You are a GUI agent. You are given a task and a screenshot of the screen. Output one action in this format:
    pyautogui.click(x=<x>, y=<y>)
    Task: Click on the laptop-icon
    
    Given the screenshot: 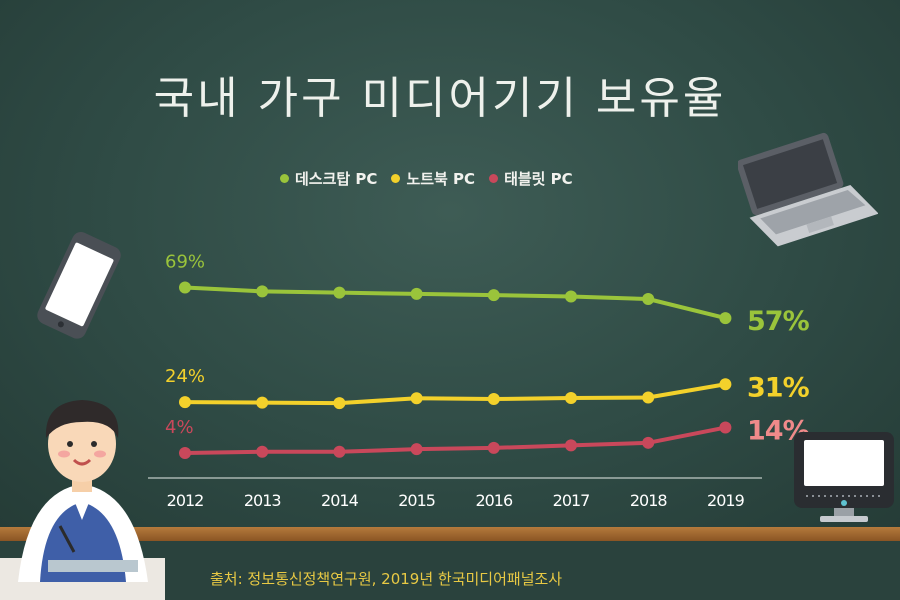 What is the action you would take?
    pyautogui.click(x=808, y=189)
    